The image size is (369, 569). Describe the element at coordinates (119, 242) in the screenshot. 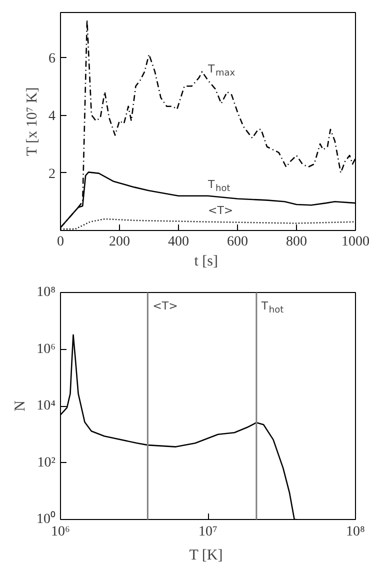

I see `x-tick-label: 200` at that location.